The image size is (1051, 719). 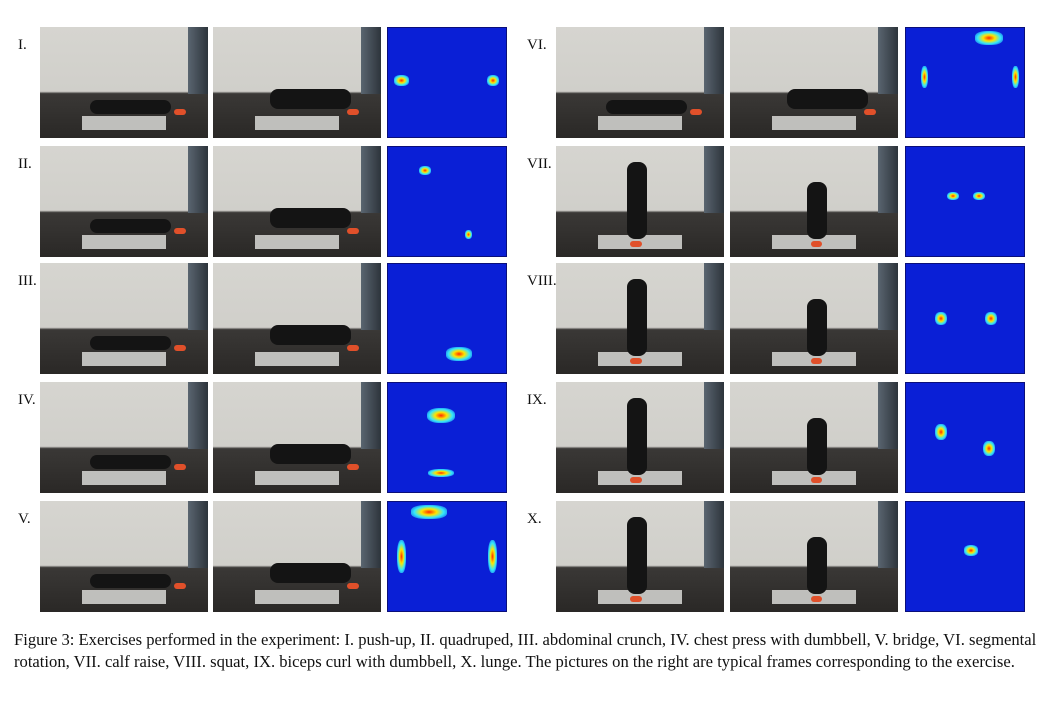 What do you see at coordinates (24, 519) in the screenshot?
I see `exercise-numeral: V.` at bounding box center [24, 519].